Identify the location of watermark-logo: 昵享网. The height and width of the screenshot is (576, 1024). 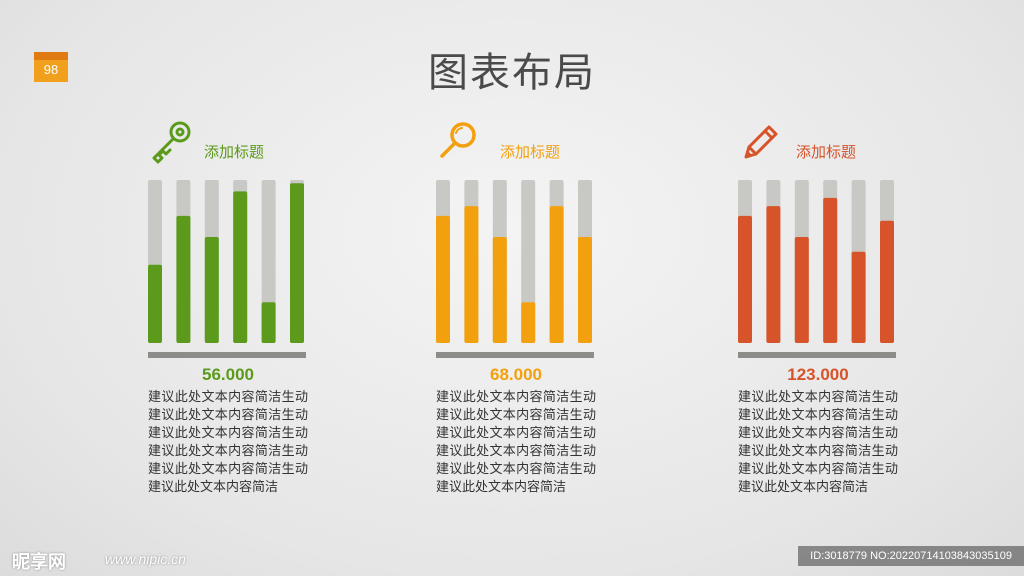
(39, 562).